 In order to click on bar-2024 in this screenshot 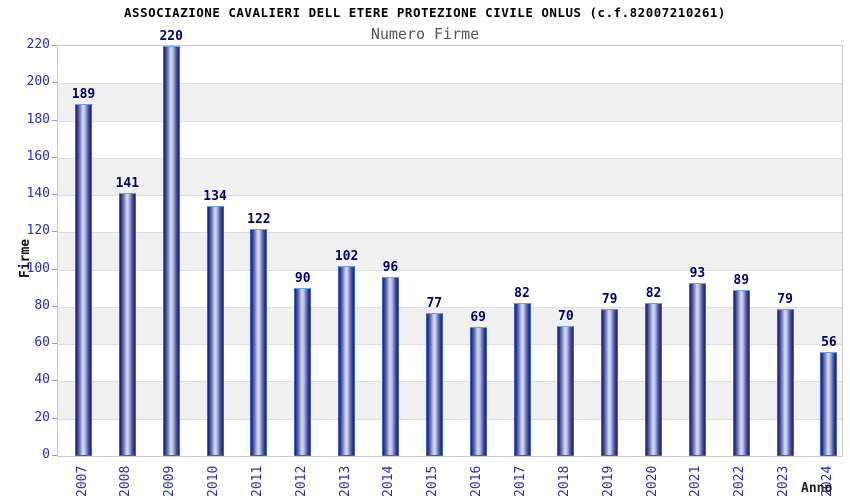, I will do `click(829, 403)`.